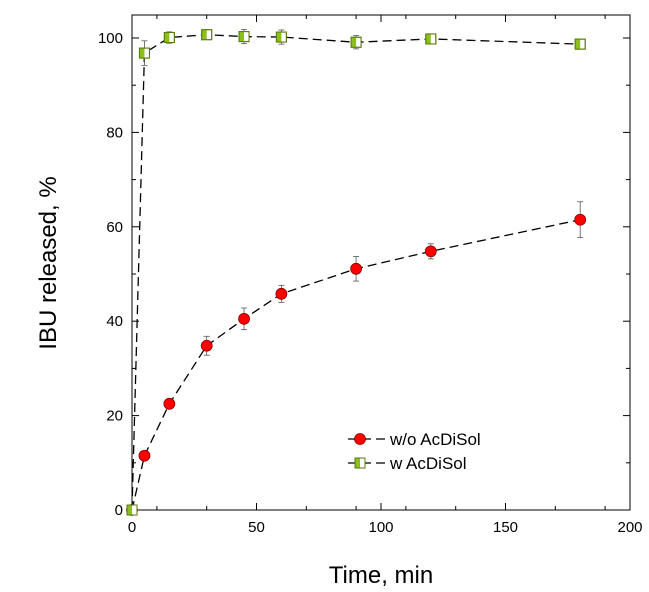 The width and height of the screenshot is (649, 592). I want to click on y-axis-title: IBU released, %, so click(48, 262).